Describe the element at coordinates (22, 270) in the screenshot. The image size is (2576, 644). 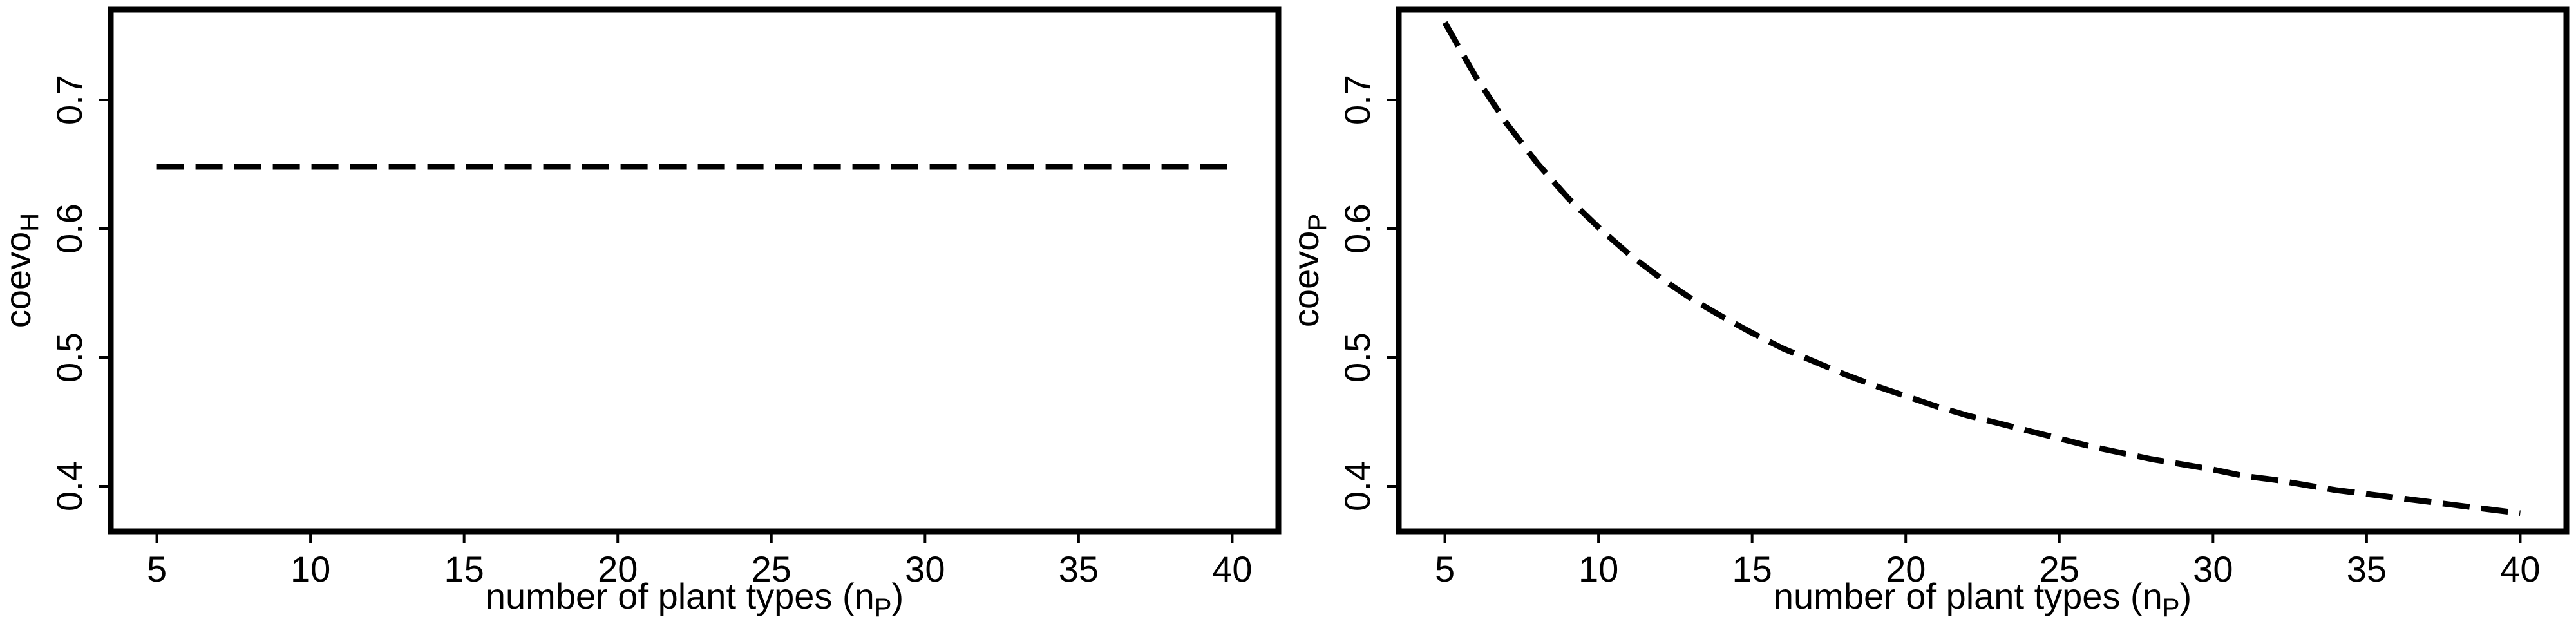
I see `y-axis-label: coevoH` at that location.